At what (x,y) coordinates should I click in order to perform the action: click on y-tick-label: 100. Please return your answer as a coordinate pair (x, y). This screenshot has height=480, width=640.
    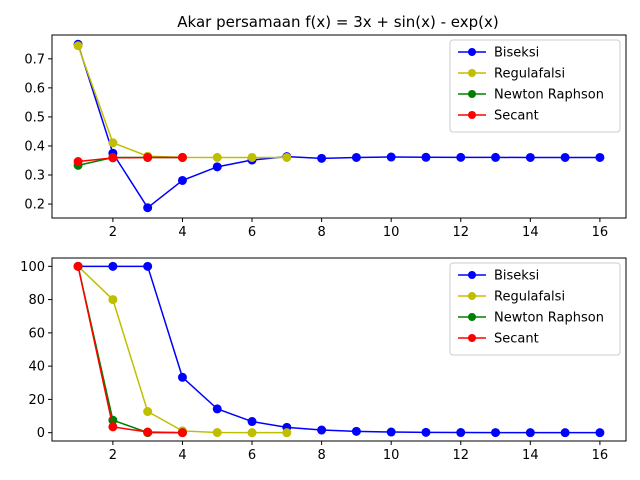
    Looking at the image, I should click on (32, 267).